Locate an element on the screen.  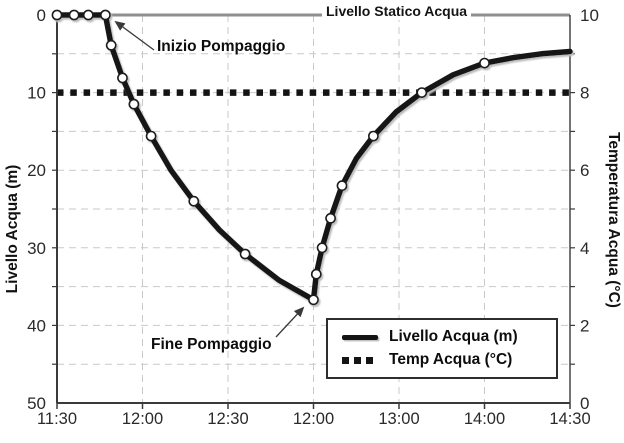
solid-line-swatch-icon is located at coordinates (360, 337).